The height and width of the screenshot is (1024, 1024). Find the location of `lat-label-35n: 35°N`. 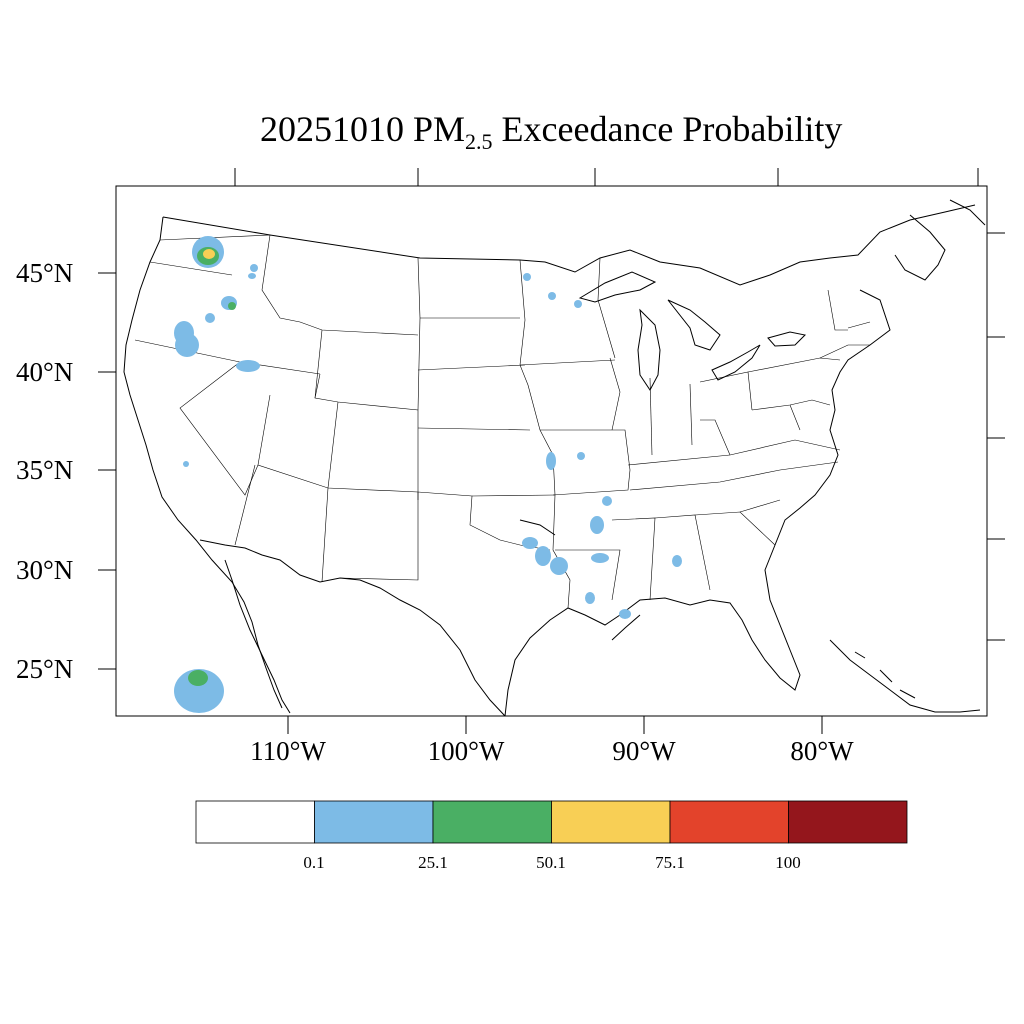

lat-label-35n: 35°N is located at coordinates (45, 470).